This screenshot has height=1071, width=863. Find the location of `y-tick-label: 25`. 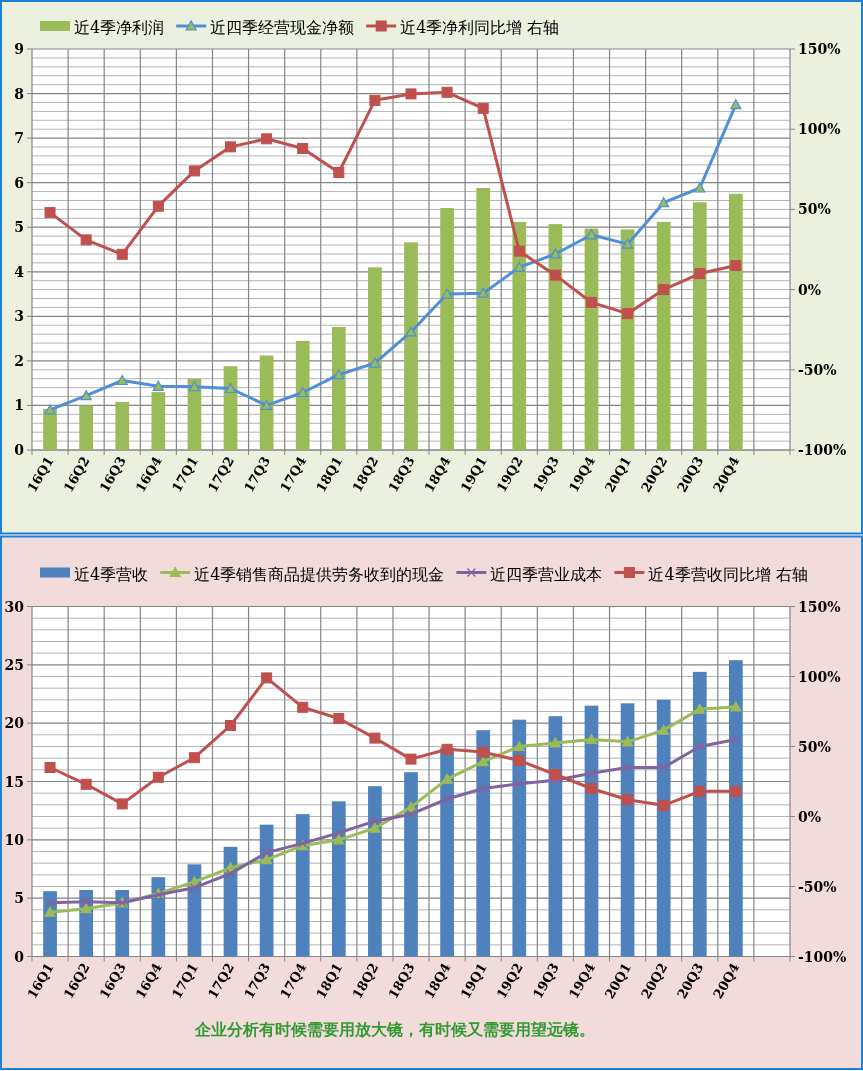

y-tick-label: 25 is located at coordinates (14, 664).